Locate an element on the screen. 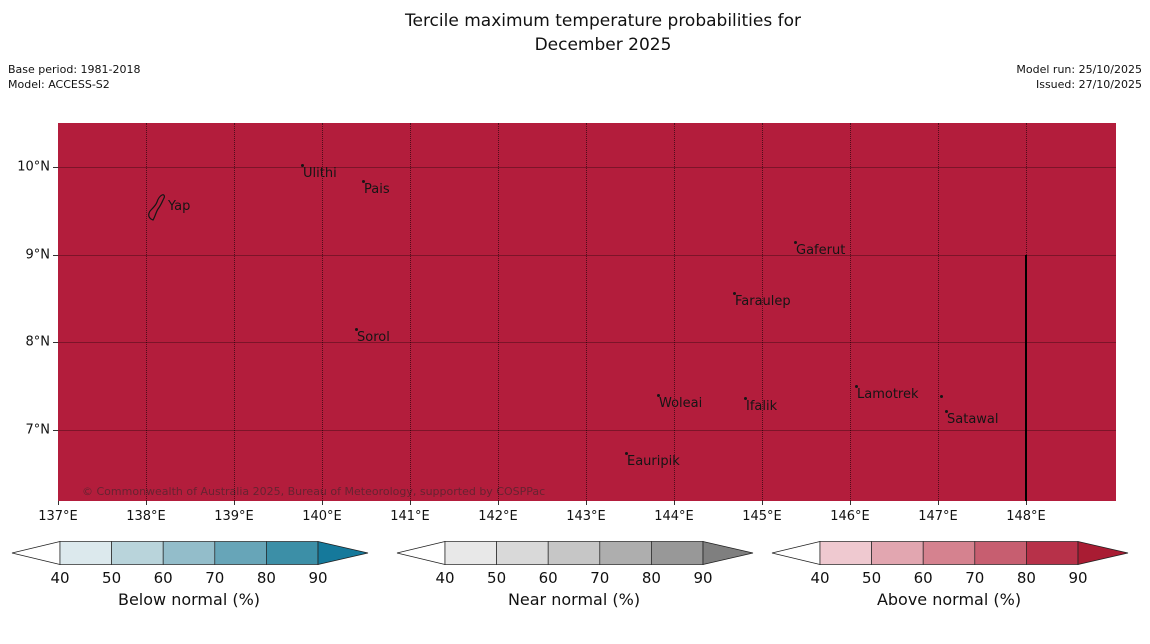 The width and height of the screenshot is (1150, 644). lat-tick-label: 9°N is located at coordinates (38, 255).